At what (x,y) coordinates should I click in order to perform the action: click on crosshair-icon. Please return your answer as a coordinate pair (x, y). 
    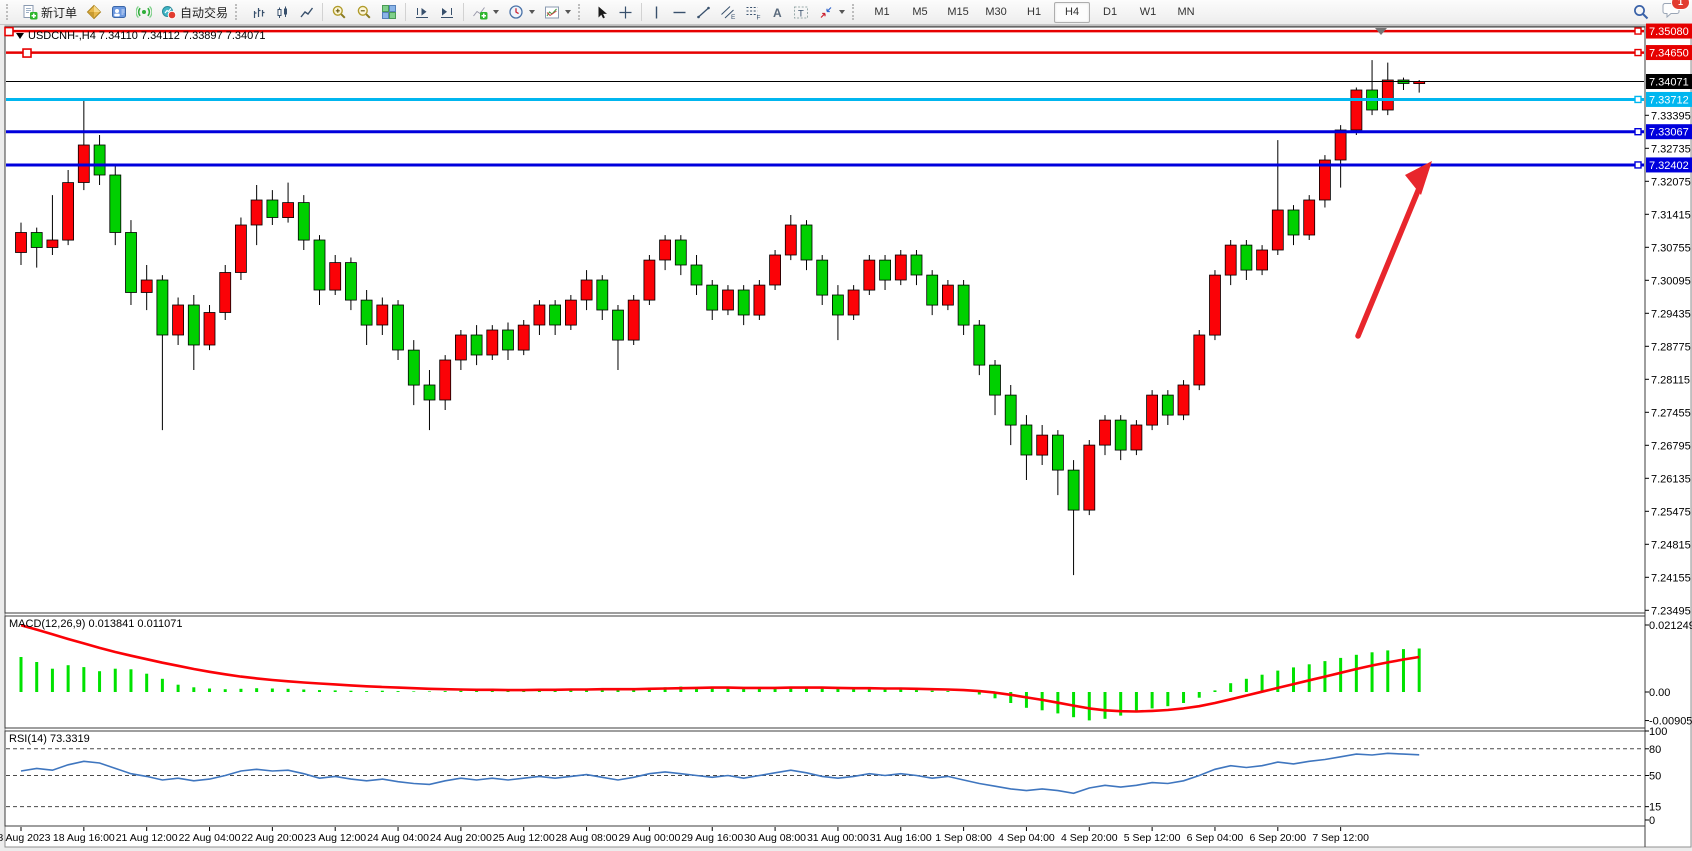
    Looking at the image, I should click on (625, 12).